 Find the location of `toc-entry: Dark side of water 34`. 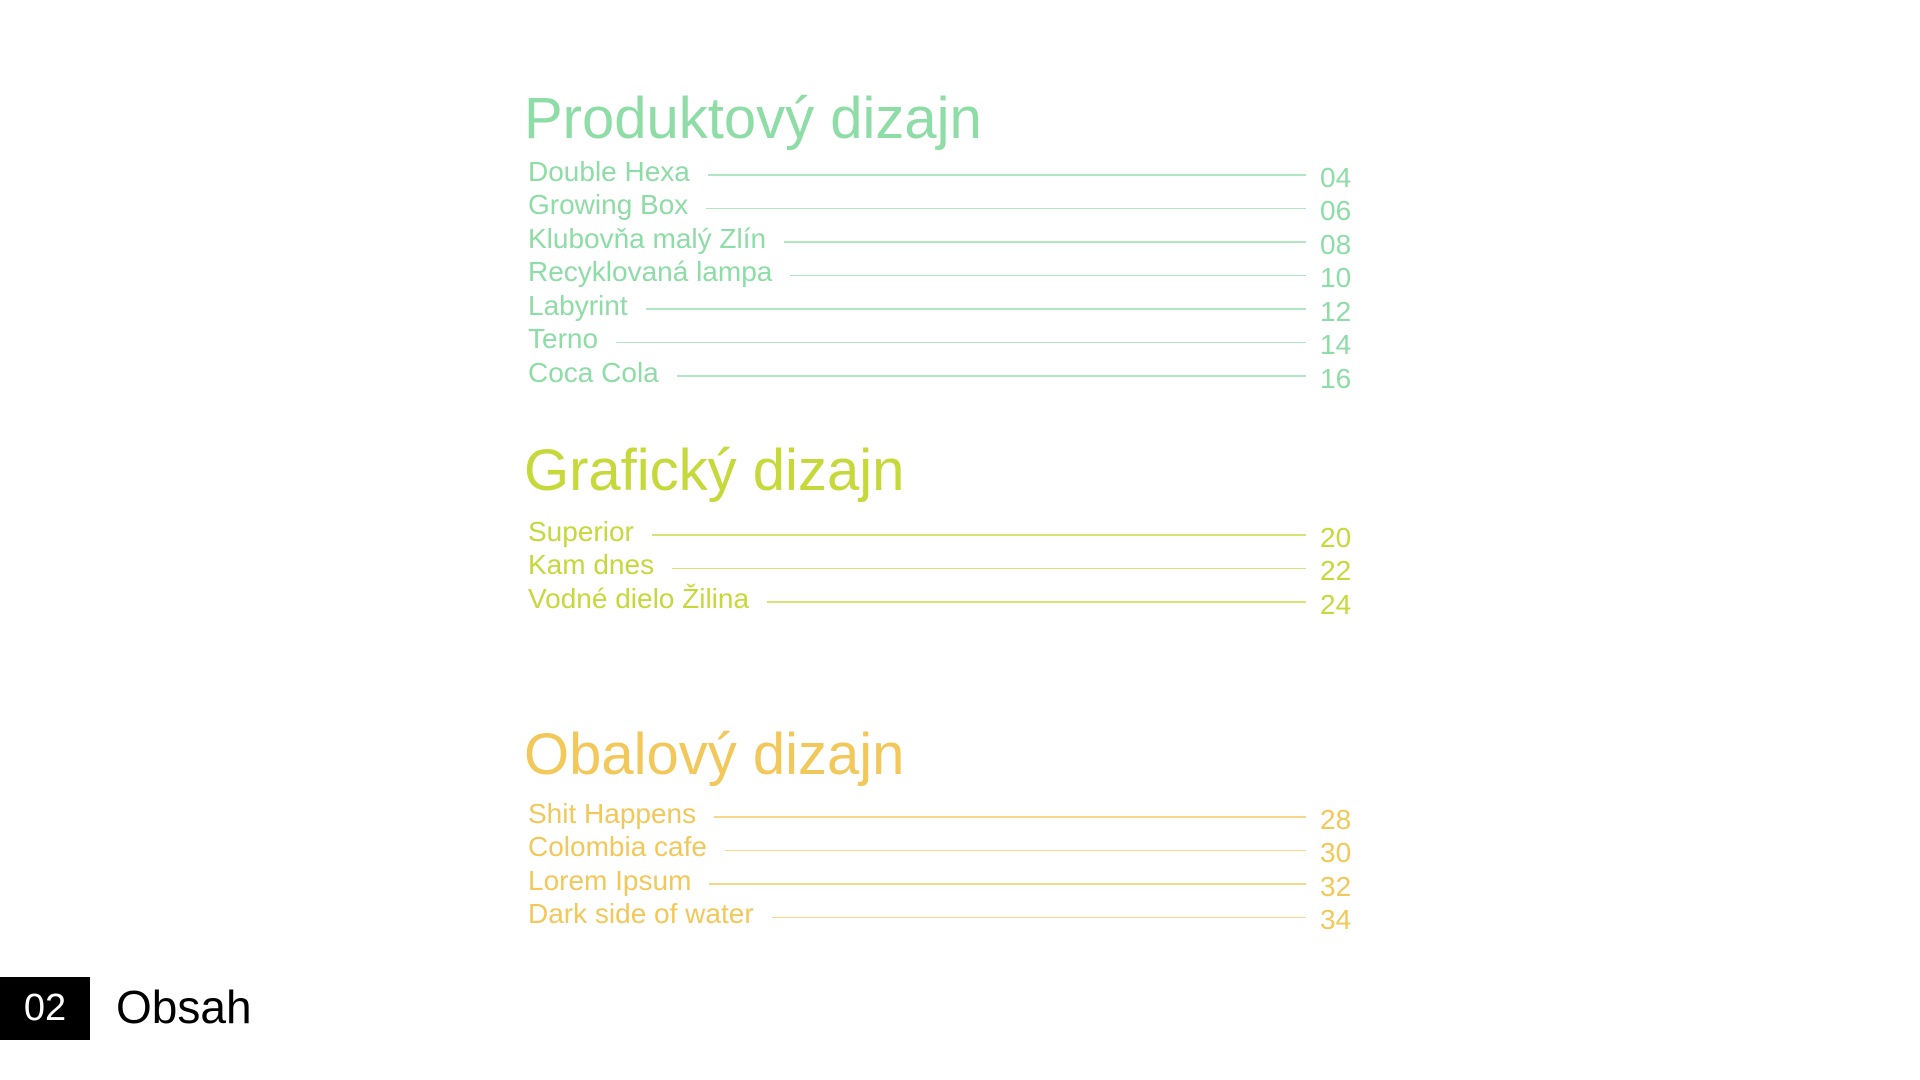

toc-entry: Dark side of water 34 is located at coordinates (946, 914).